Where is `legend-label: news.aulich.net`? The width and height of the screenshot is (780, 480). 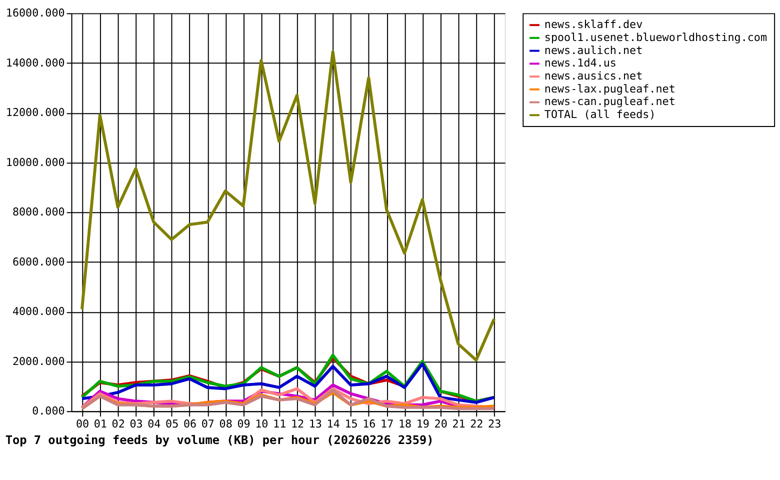
legend-label: news.aulich.net is located at coordinates (593, 50).